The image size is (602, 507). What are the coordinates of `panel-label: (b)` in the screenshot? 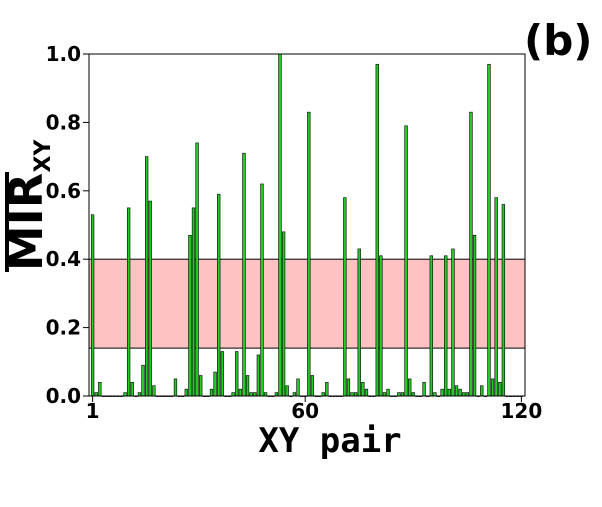 It's located at (558, 40).